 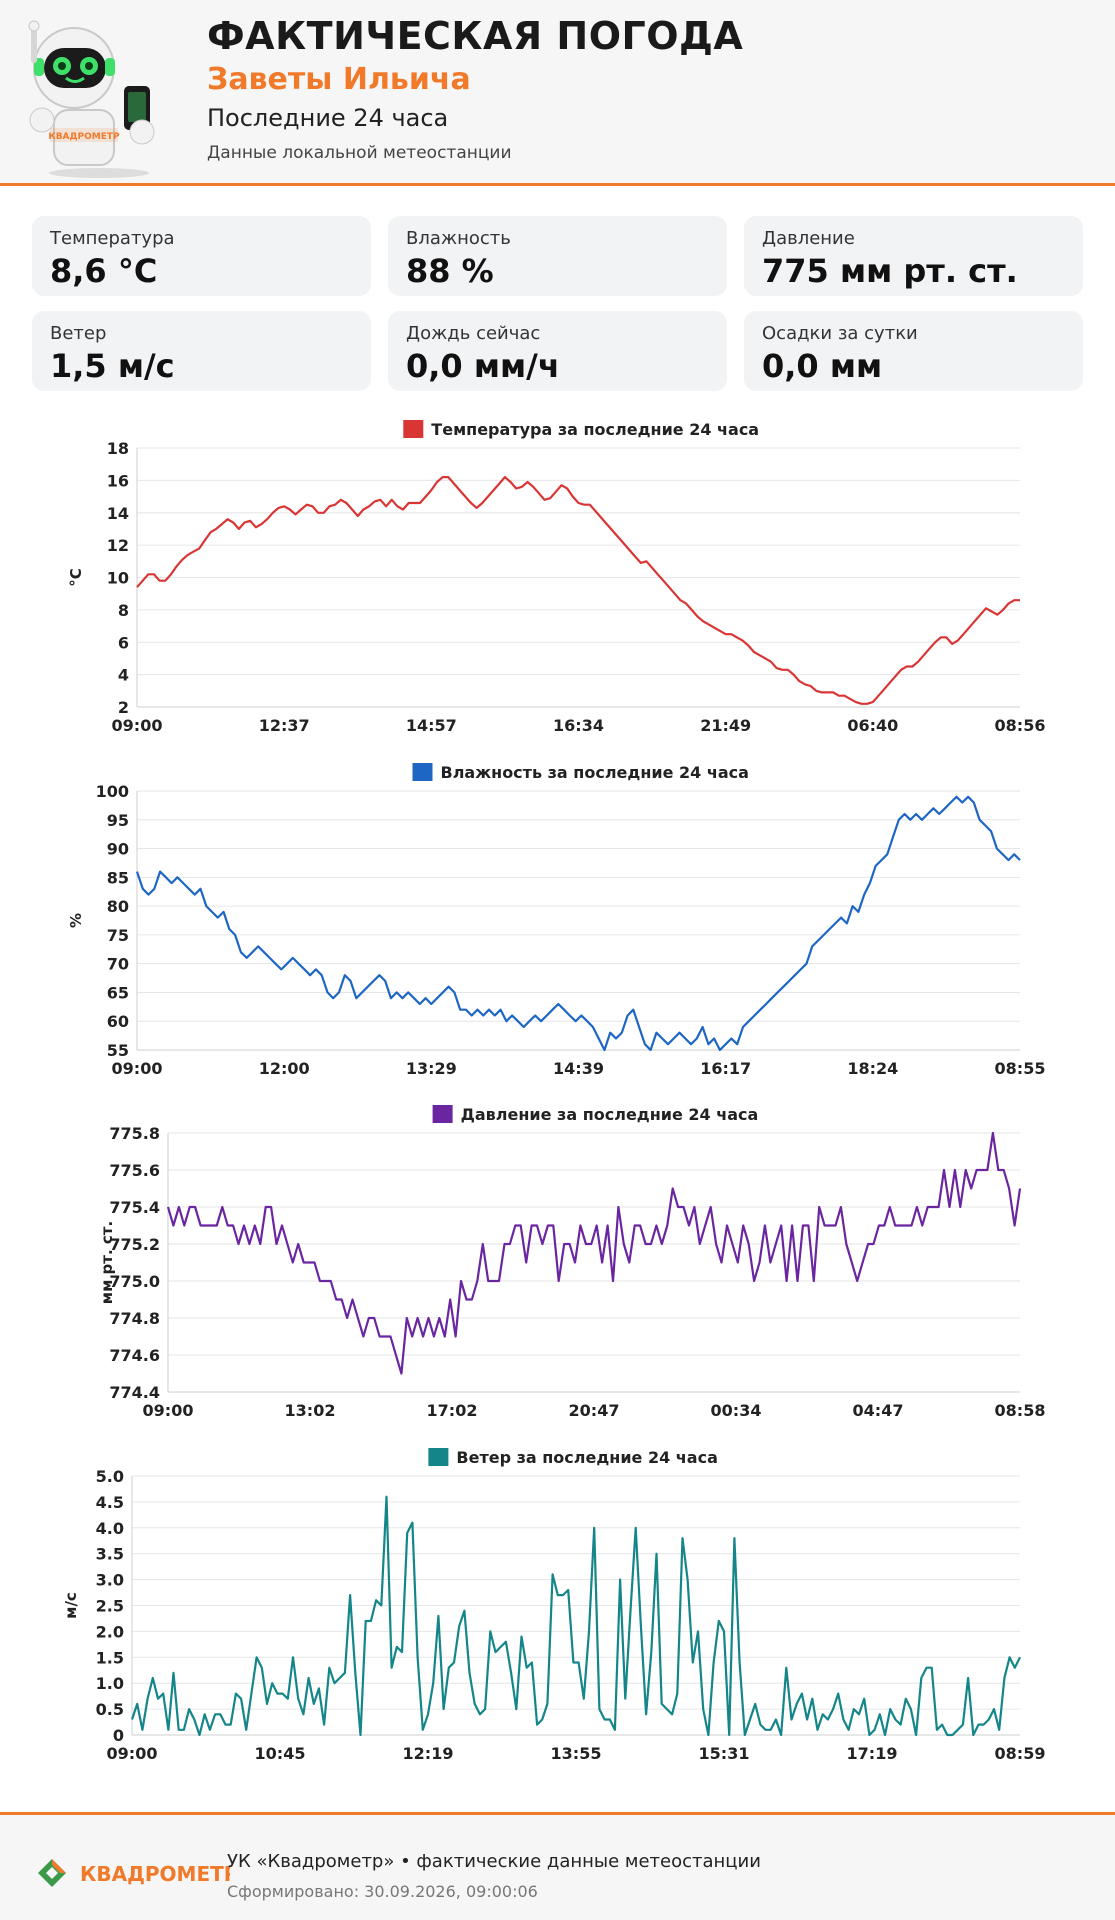 I want to click on y-tick-label: 2, so click(x=123, y=707).